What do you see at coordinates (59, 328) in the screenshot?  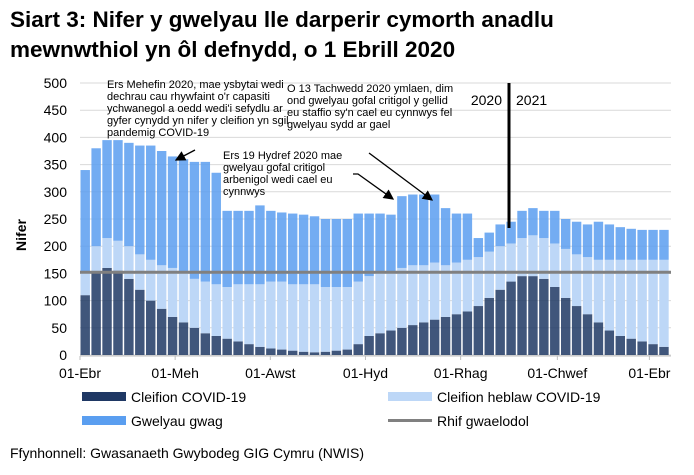 I see `y-tick-label: 50` at bounding box center [59, 328].